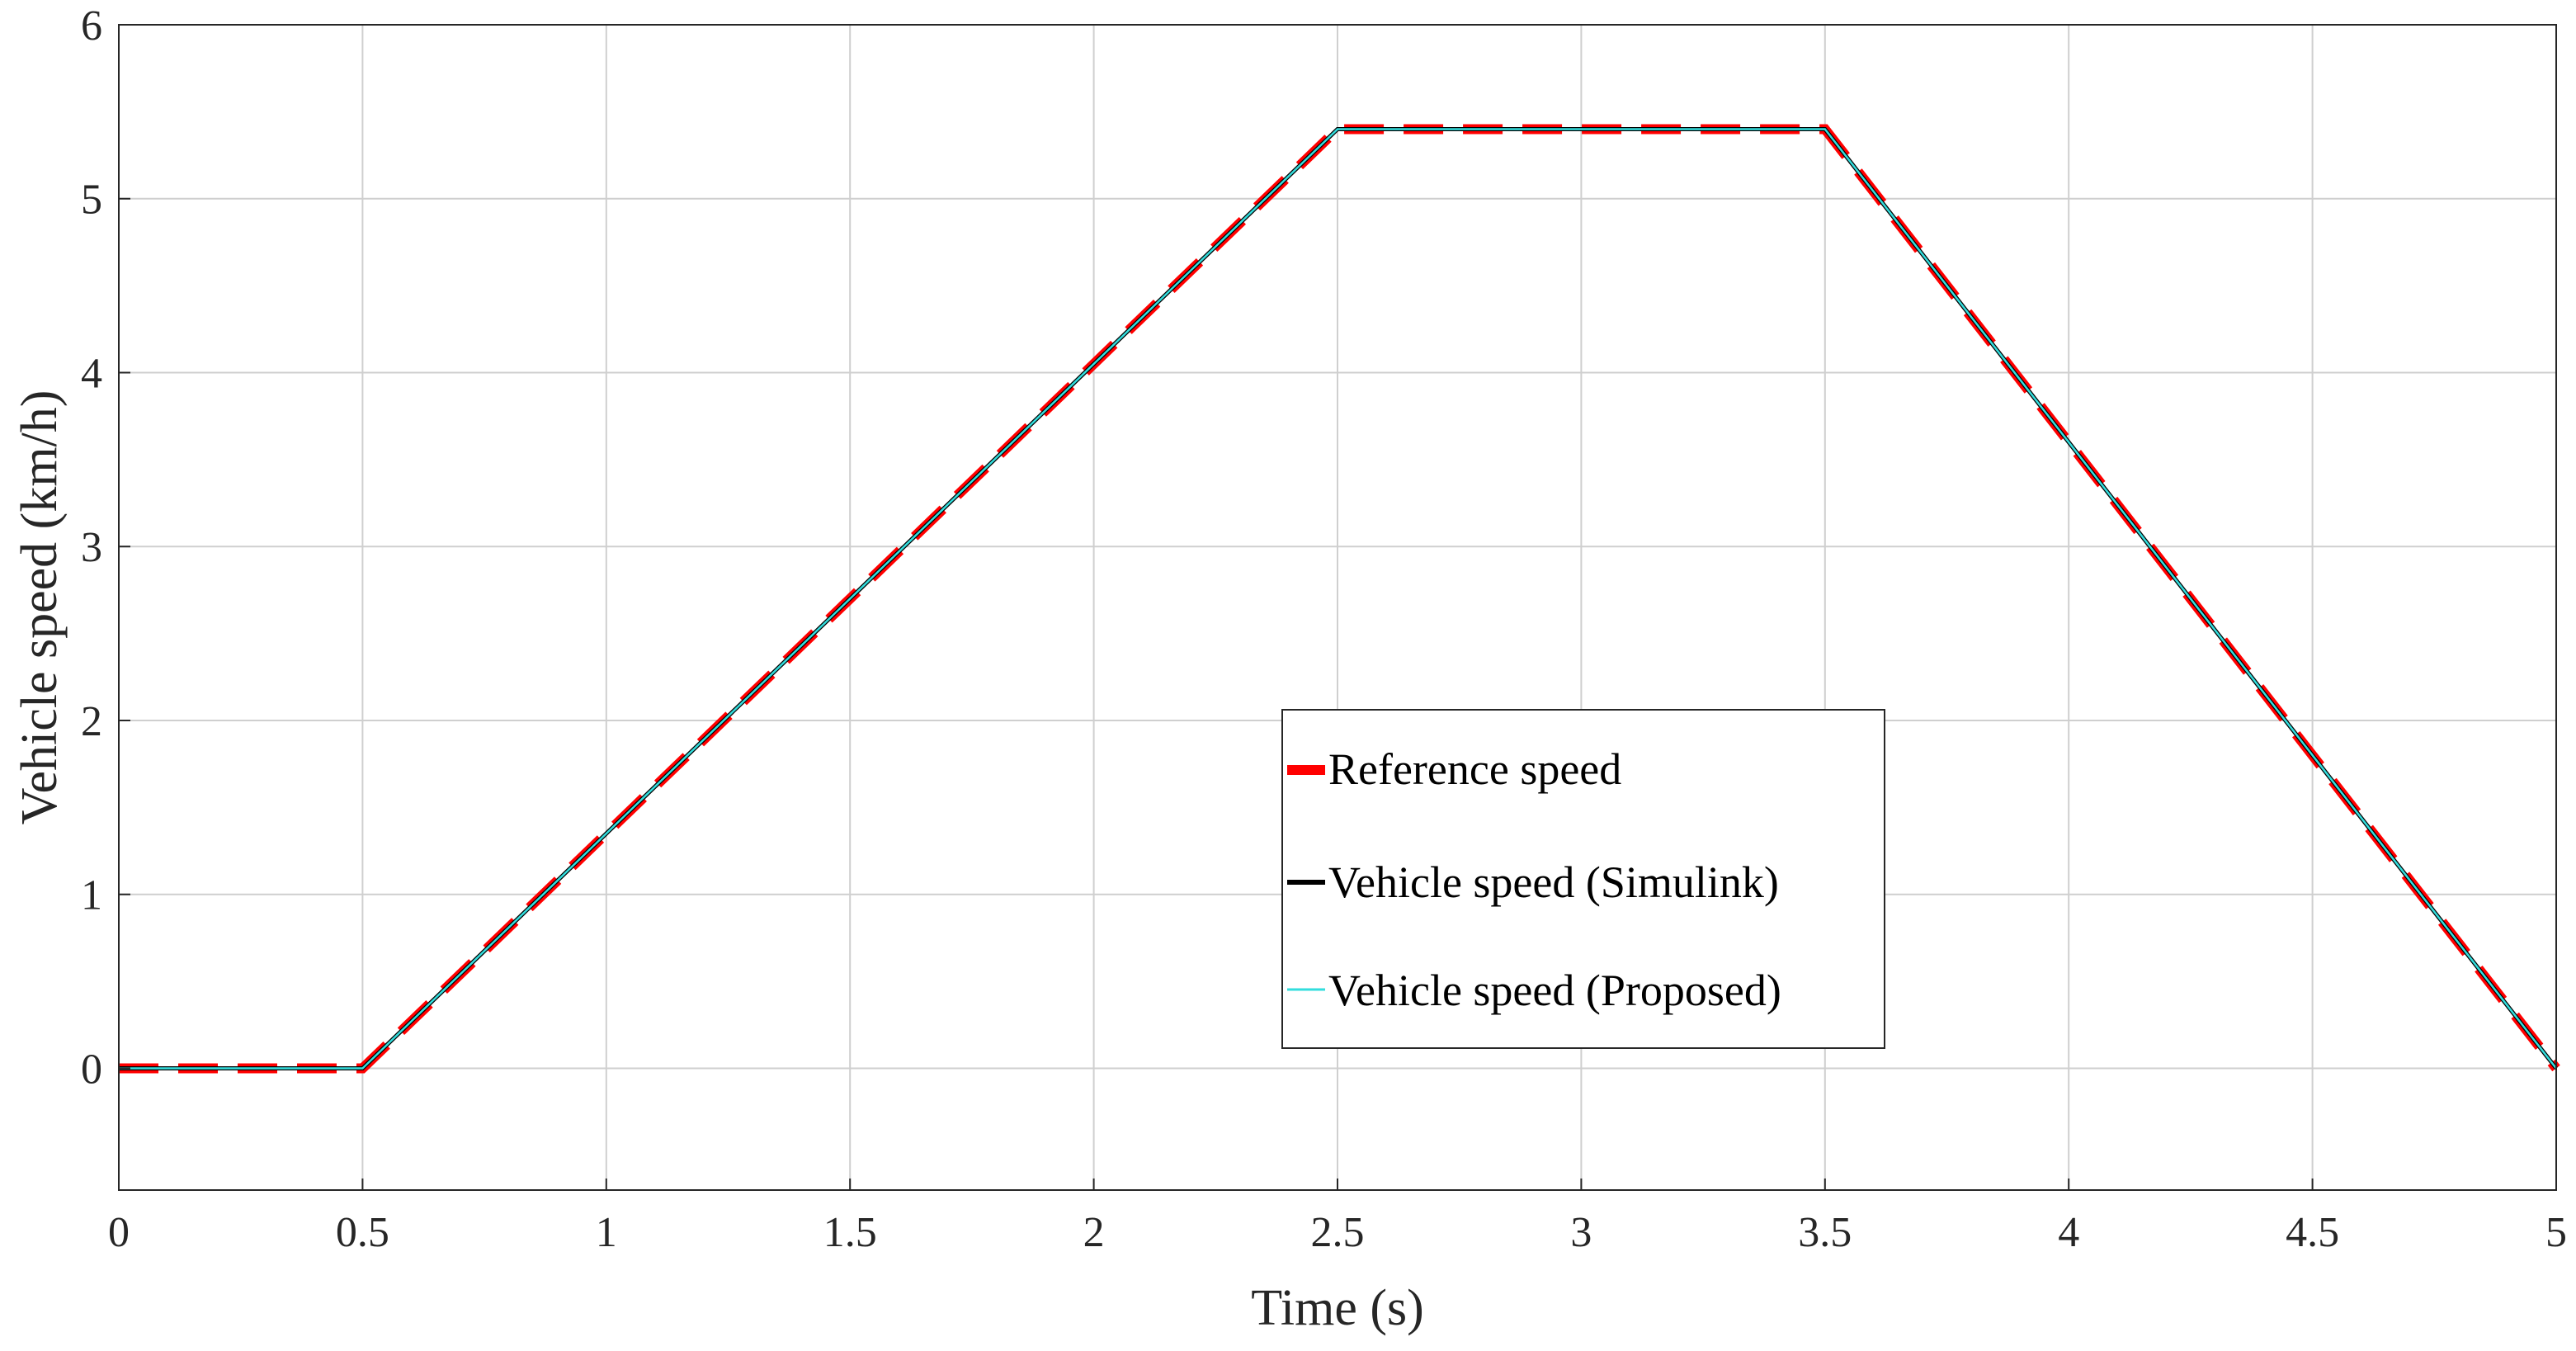  Describe the element at coordinates (1554, 990) in the screenshot. I see `legend-label-proposed: Vehicle speed (Proposed)` at that location.